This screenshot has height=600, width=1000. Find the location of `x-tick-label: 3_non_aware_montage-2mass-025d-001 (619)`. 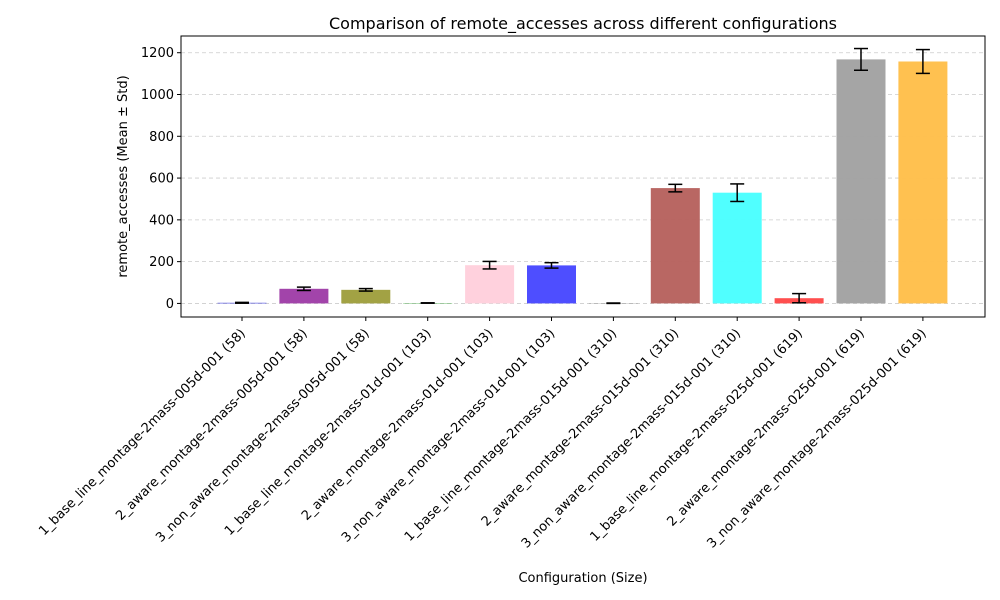

x-tick-label: 3_non_aware_montage-2mass-025d-001 (619) is located at coordinates (817, 438).